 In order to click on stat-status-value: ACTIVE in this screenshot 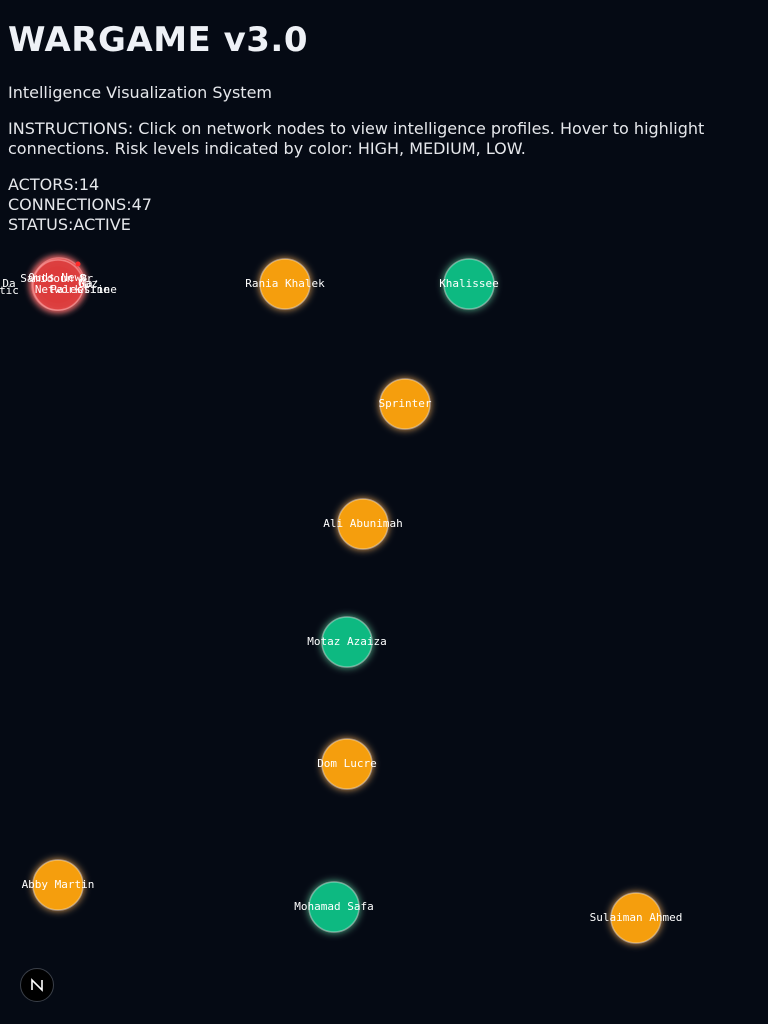, I will do `click(102, 224)`.